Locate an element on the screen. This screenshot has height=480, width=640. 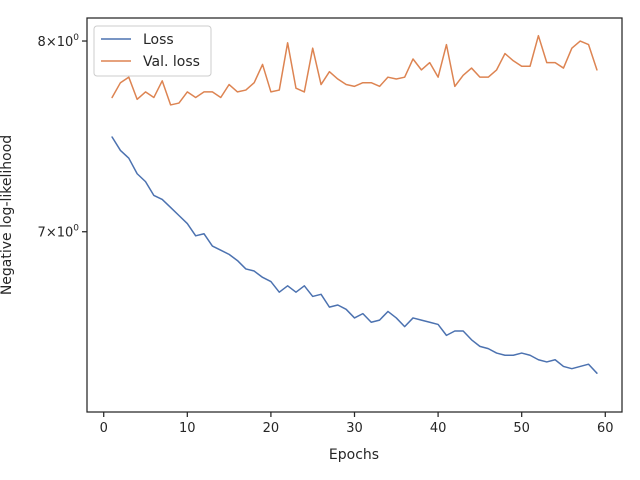
x-tick-label: 60 is located at coordinates (605, 428).